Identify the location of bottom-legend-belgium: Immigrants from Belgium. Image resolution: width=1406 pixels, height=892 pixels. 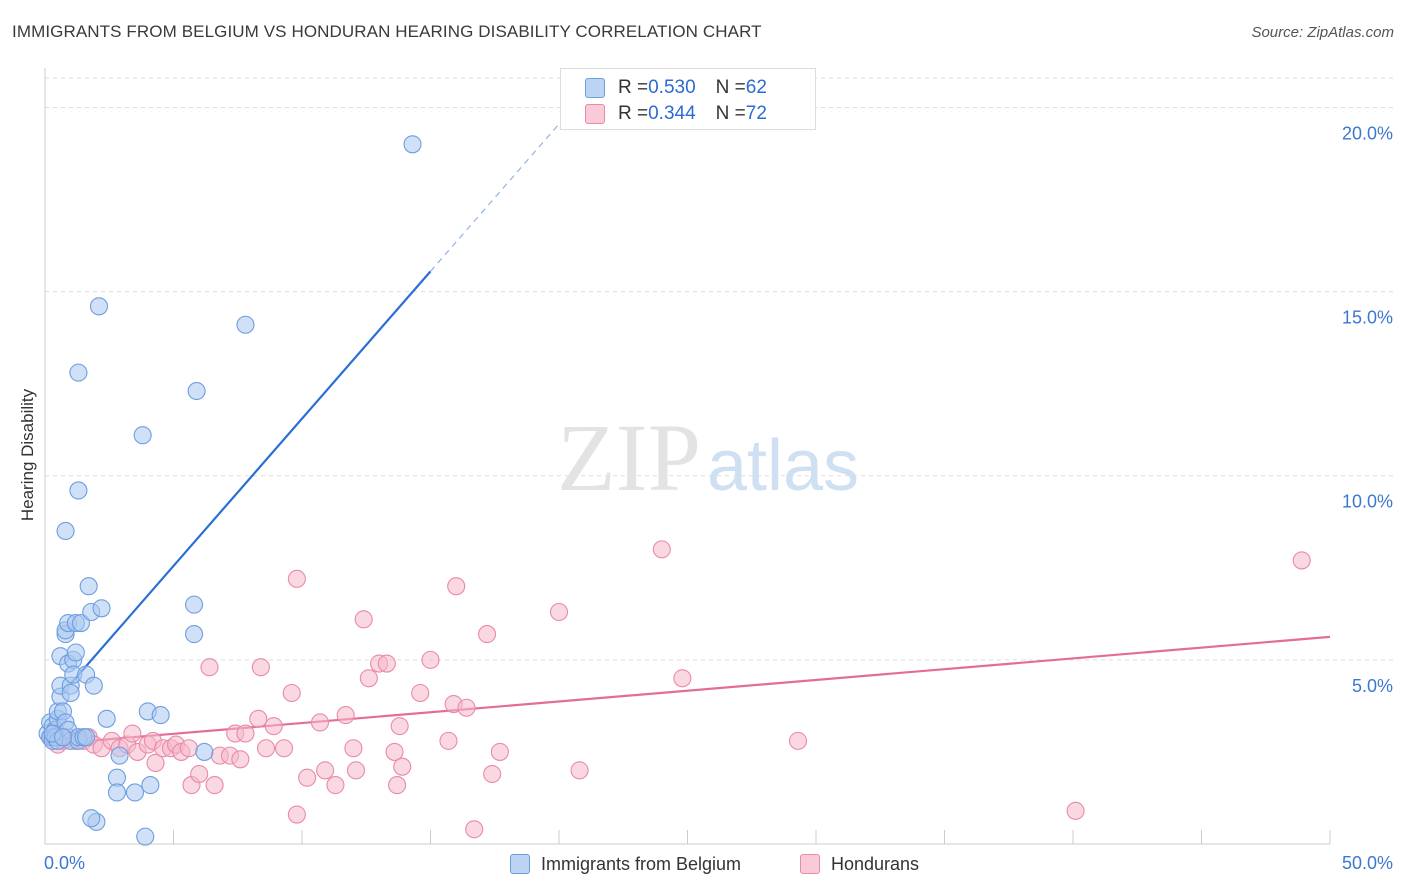
(625, 864).